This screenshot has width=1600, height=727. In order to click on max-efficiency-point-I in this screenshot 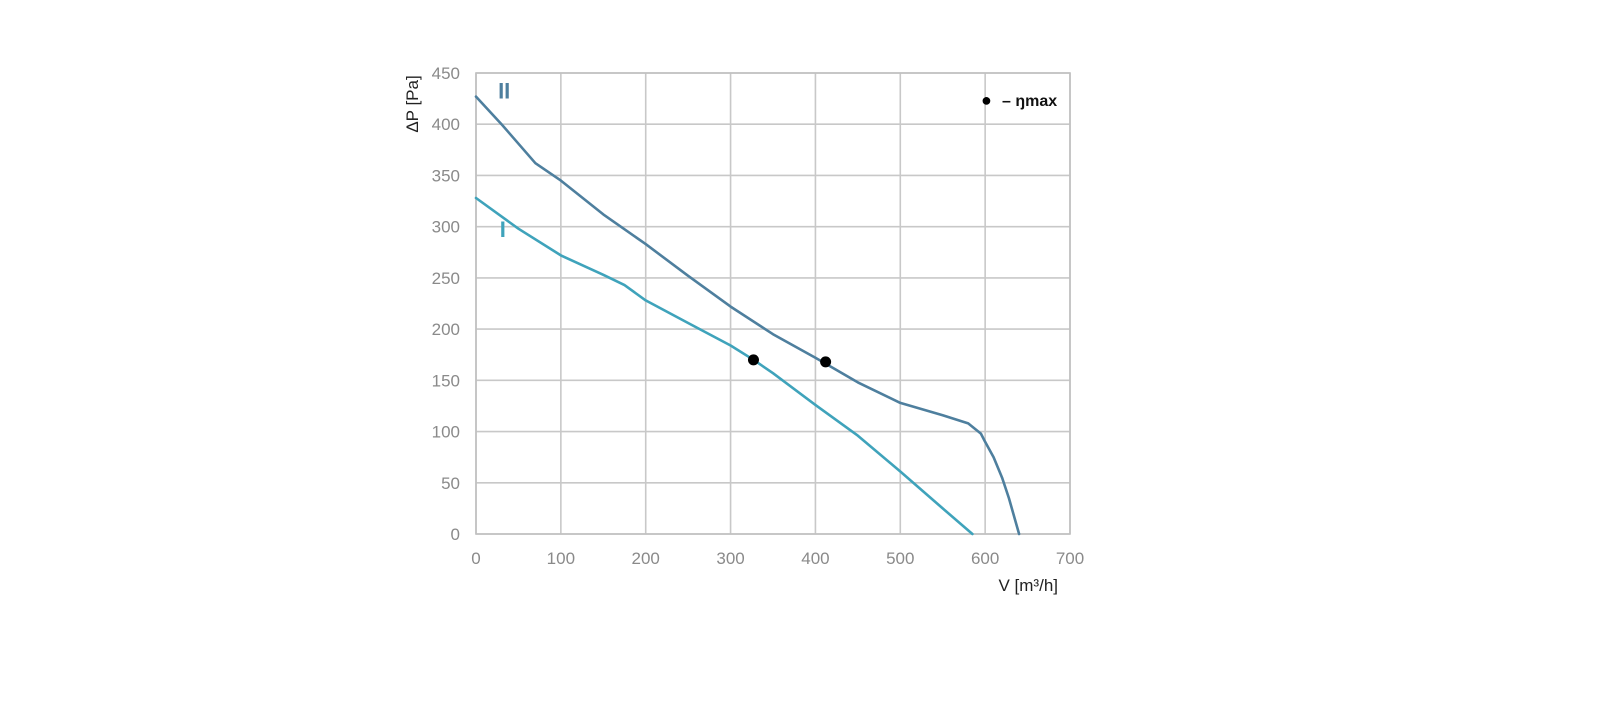, I will do `click(753, 360)`.